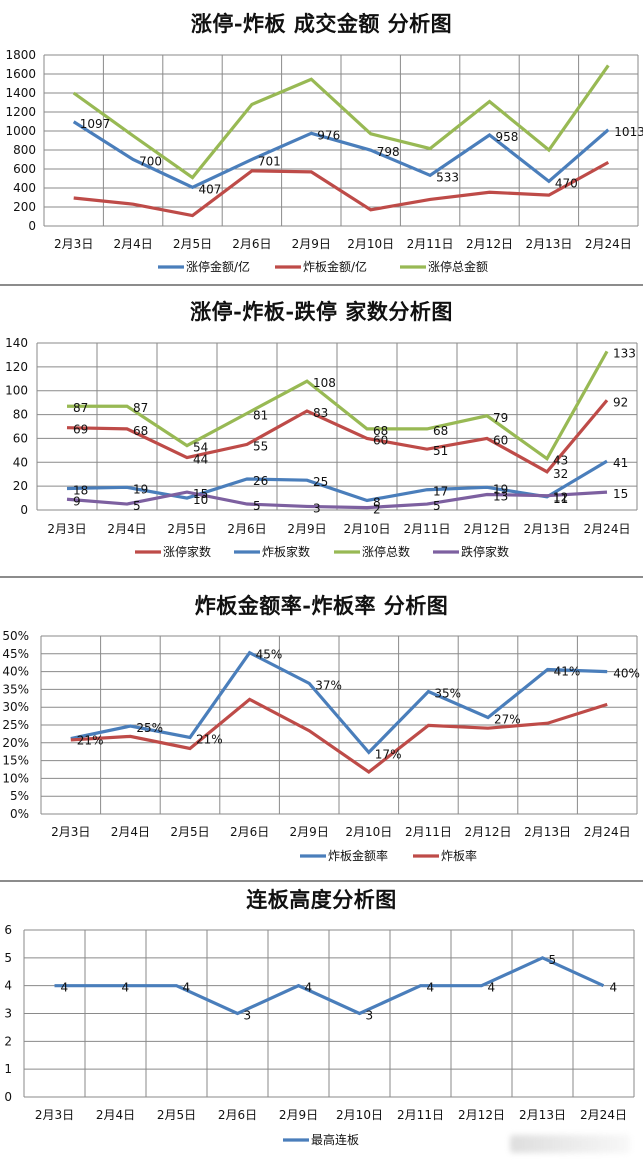 Image resolution: width=643 pixels, height=1168 pixels. I want to click on y-tick-label: 1200, so click(20, 112).